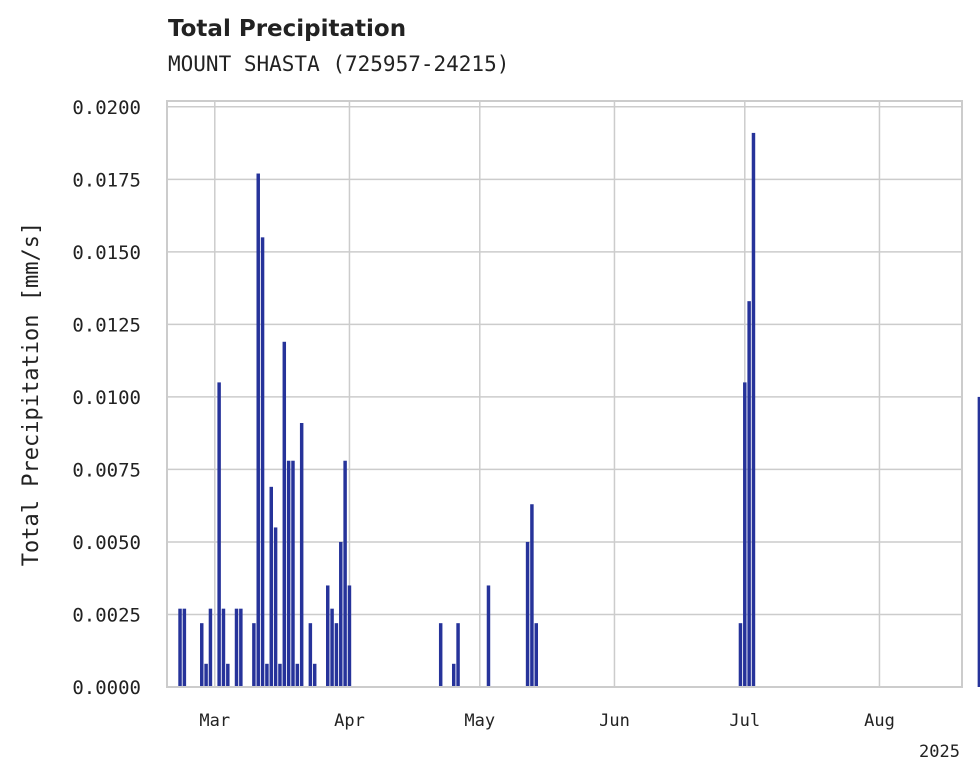 The height and width of the screenshot is (783, 980). What do you see at coordinates (879, 721) in the screenshot?
I see `x-tick-label: Aug` at bounding box center [879, 721].